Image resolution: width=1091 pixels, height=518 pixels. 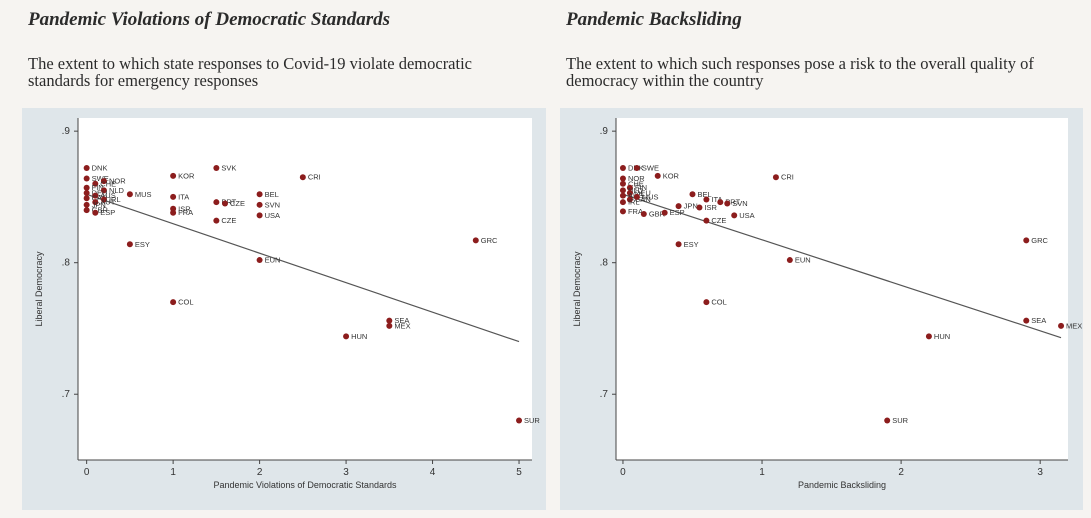 I want to click on data-point-label: ESY, so click(x=142, y=244).